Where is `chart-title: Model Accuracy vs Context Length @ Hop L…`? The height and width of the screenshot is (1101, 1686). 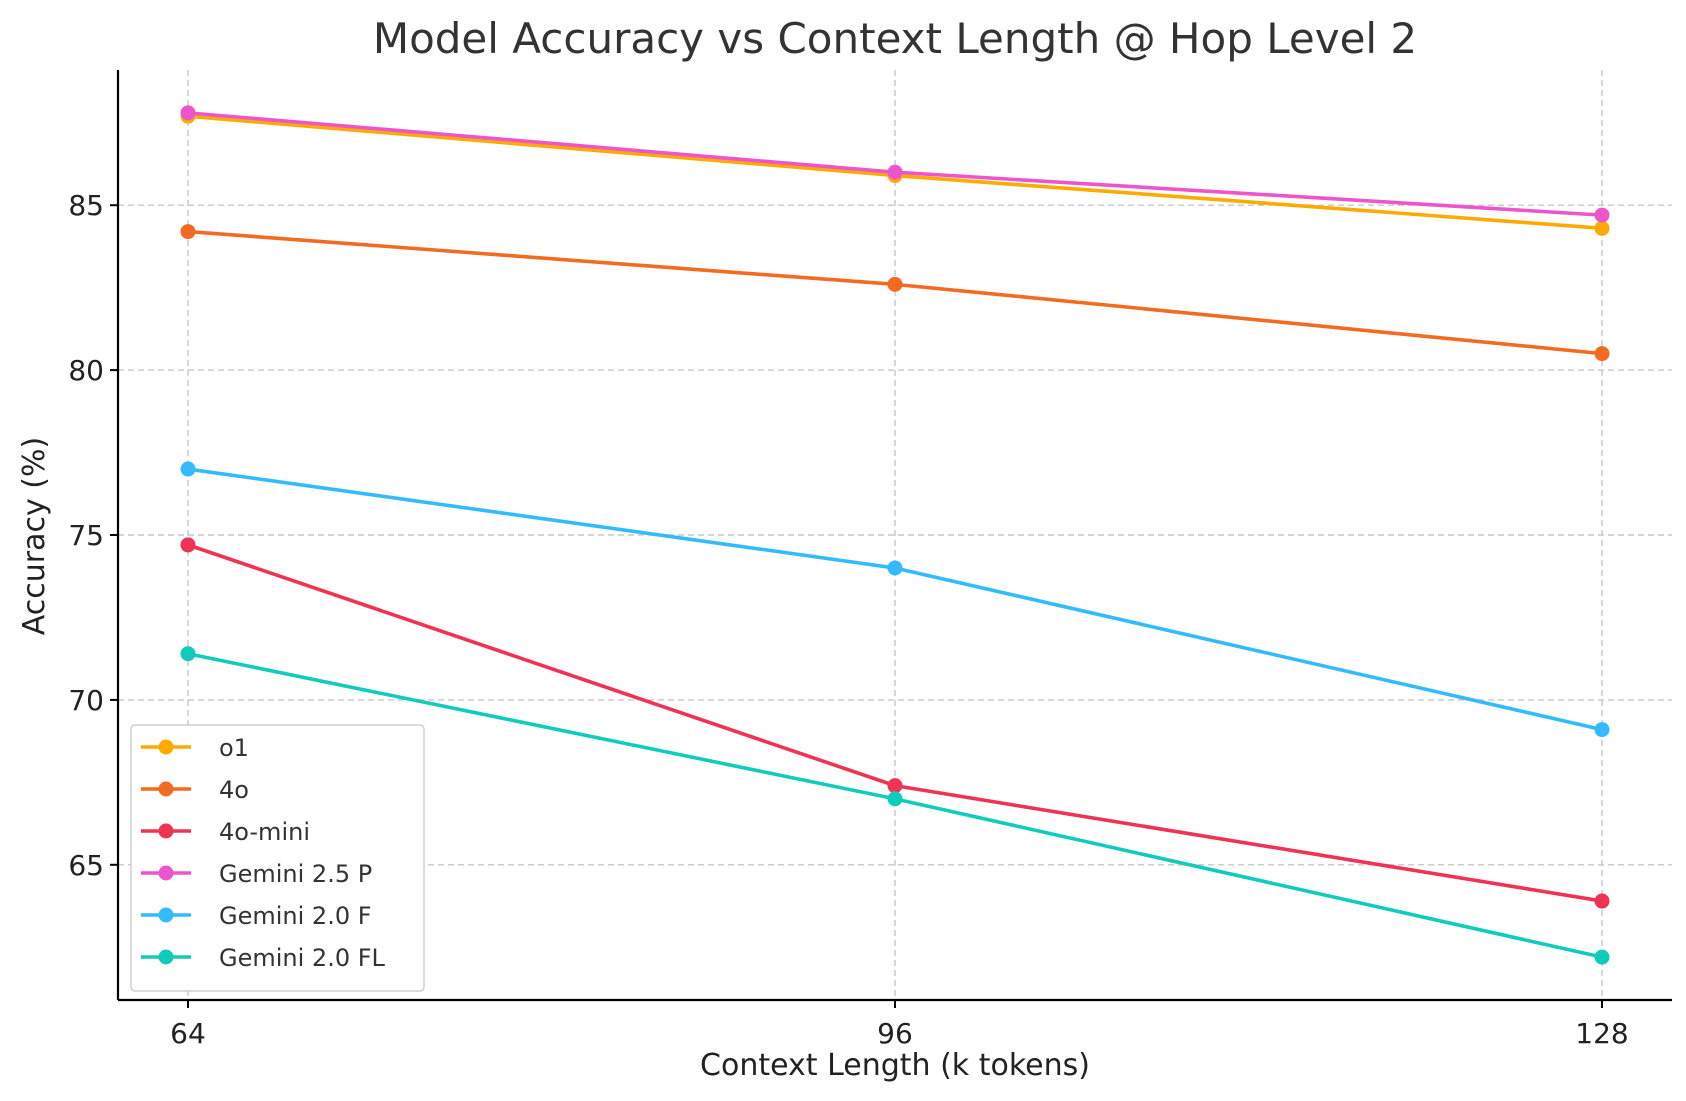
chart-title: Model Accuracy vs Context Length @ Hop L… is located at coordinates (895, 38).